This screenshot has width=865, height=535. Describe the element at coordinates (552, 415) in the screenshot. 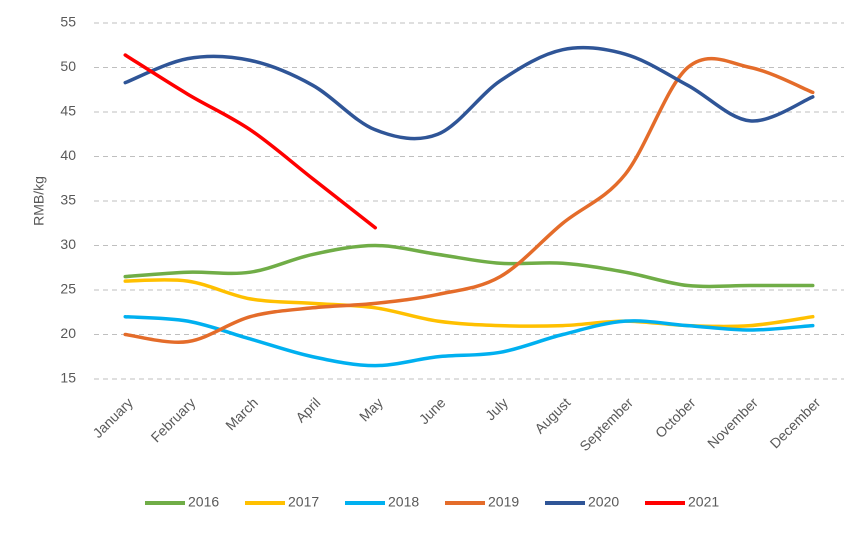

I see `x-tick-label: August` at that location.